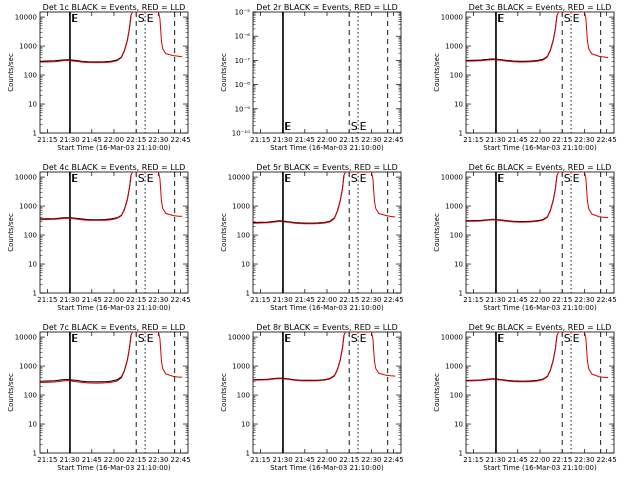  I want to click on panel-title: Det 4c BLACK = Events, RED = LLD, so click(114, 167).